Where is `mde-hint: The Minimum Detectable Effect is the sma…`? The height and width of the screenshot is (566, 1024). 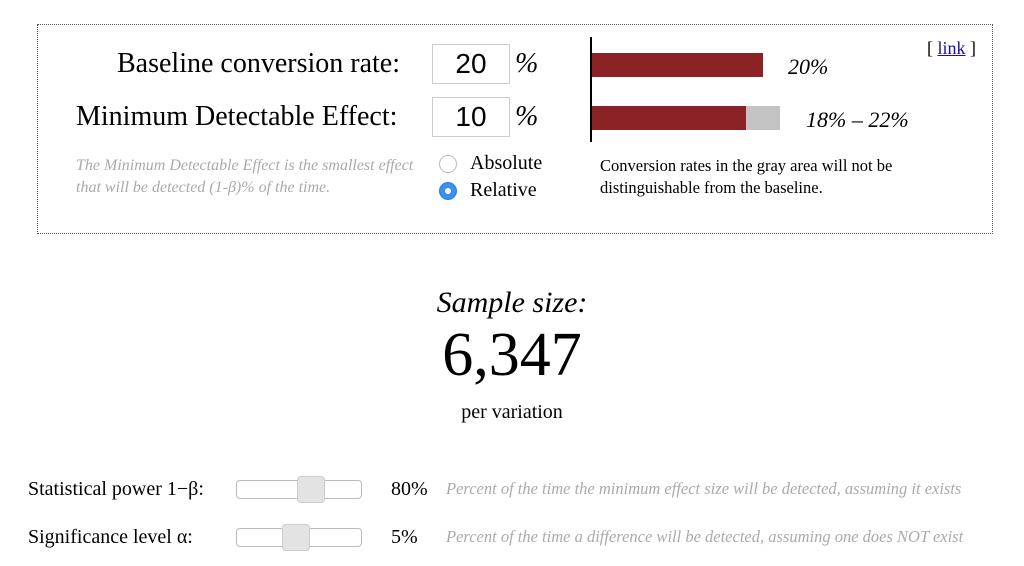 mde-hint: The Minimum Detectable Effect is the sma… is located at coordinates (245, 176).